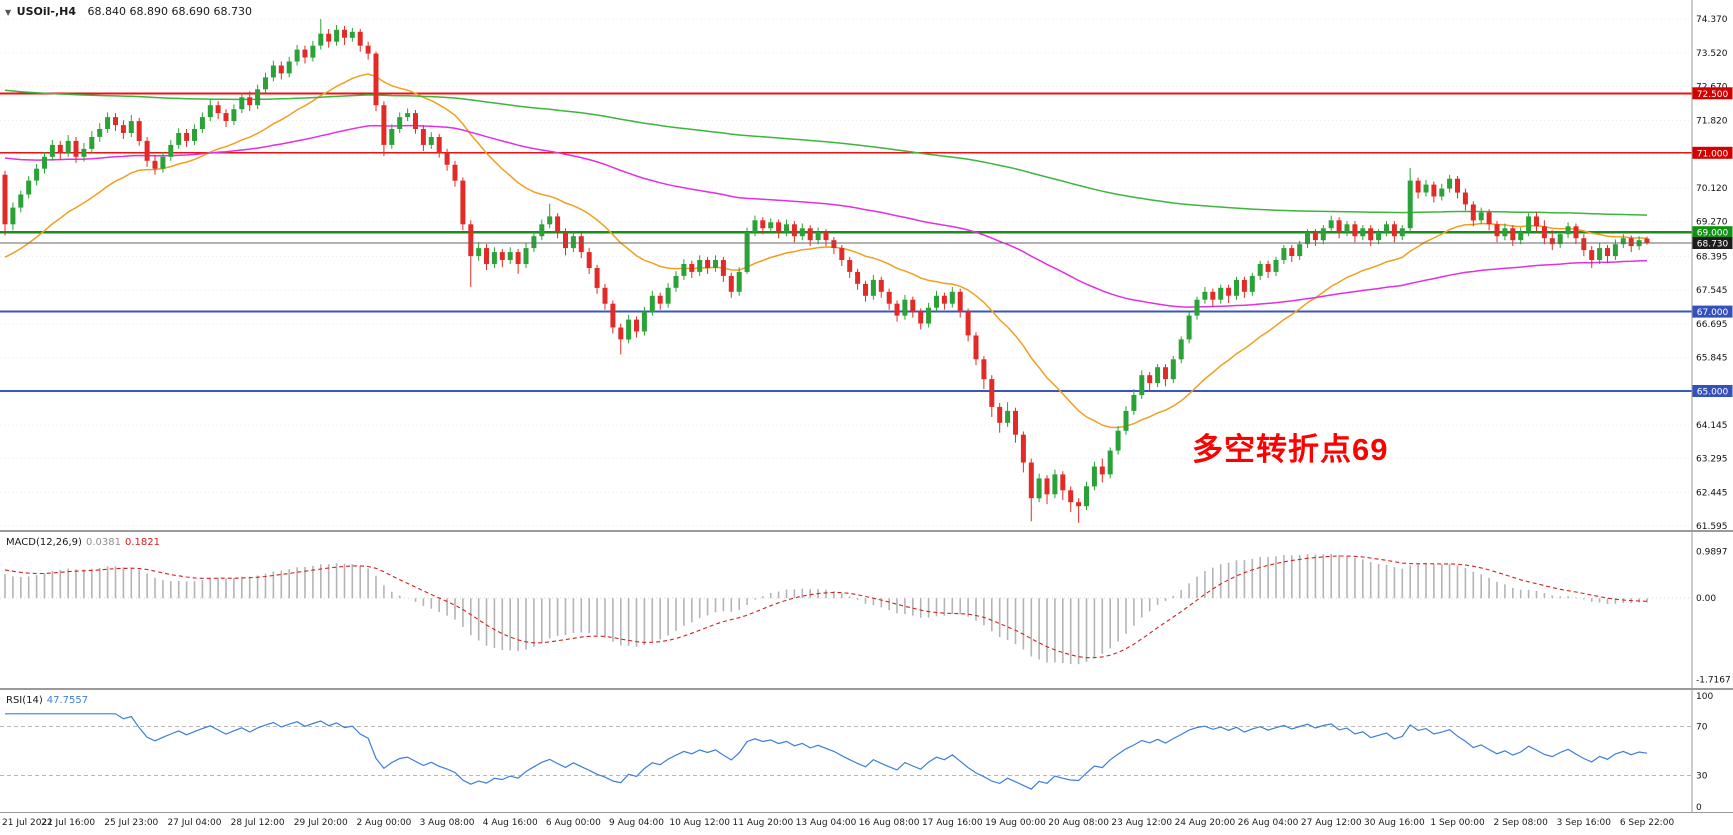 The height and width of the screenshot is (835, 1733). Describe the element at coordinates (1712, 223) in the screenshot. I see `svg-text: 69.270` at that location.